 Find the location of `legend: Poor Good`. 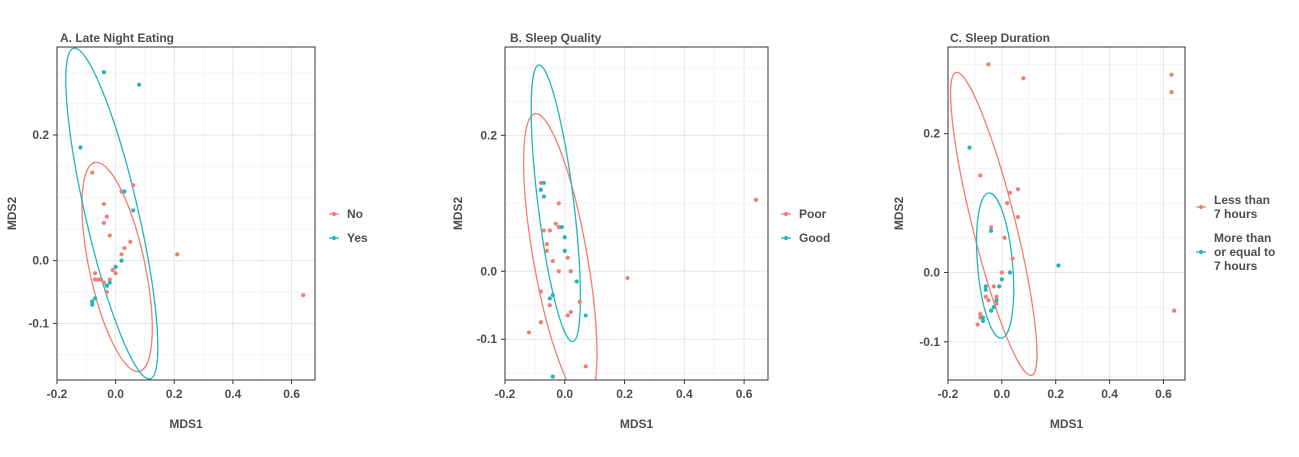

legend: Poor Good is located at coordinates (805, 226).